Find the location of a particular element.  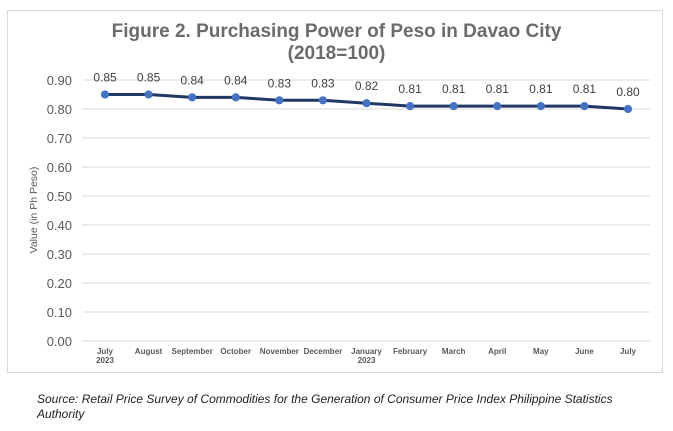

y-axis-label: Value (in Ph Peso) is located at coordinates (34, 210).